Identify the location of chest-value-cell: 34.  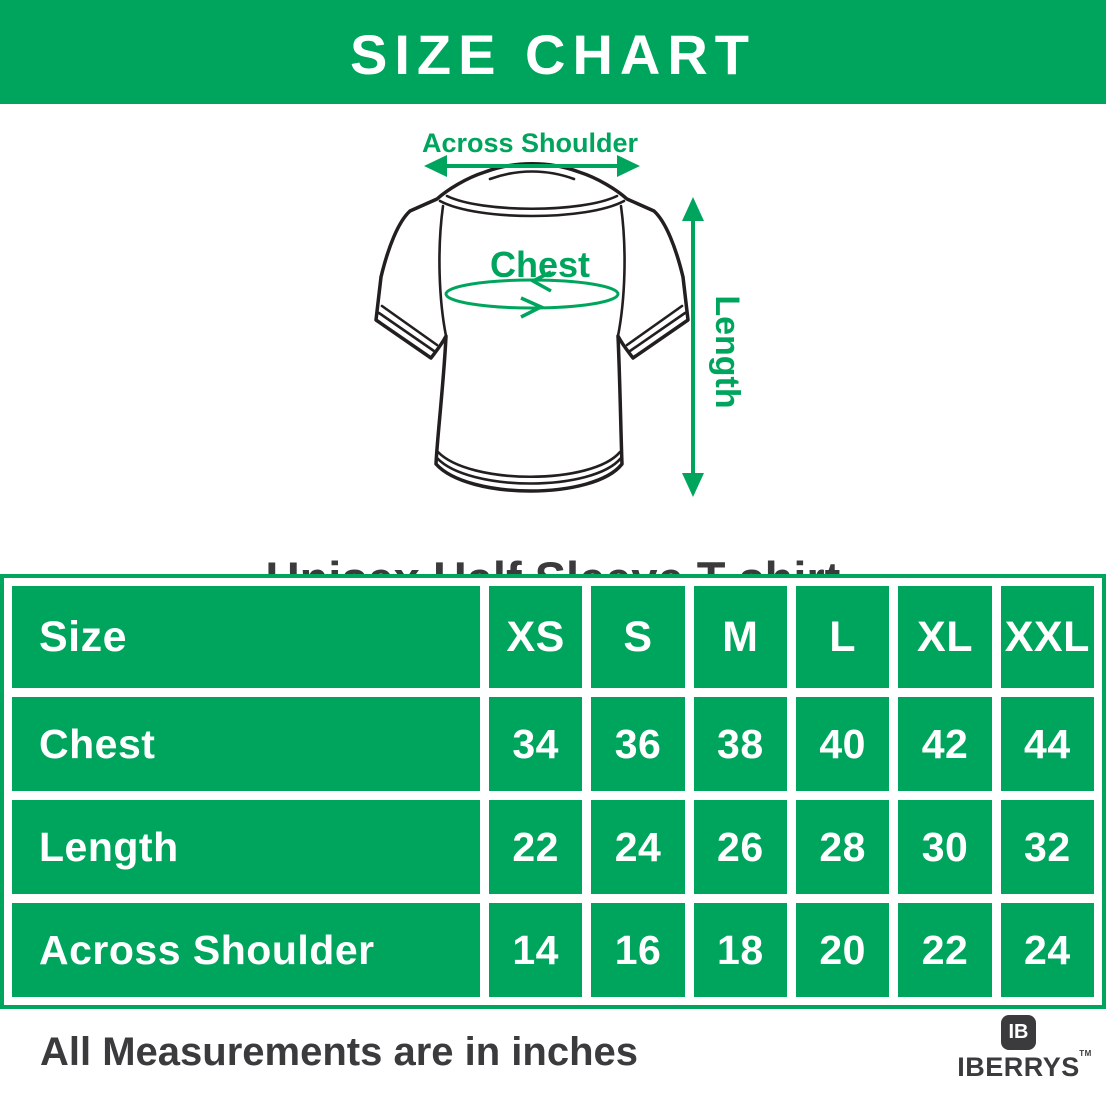
(536, 744).